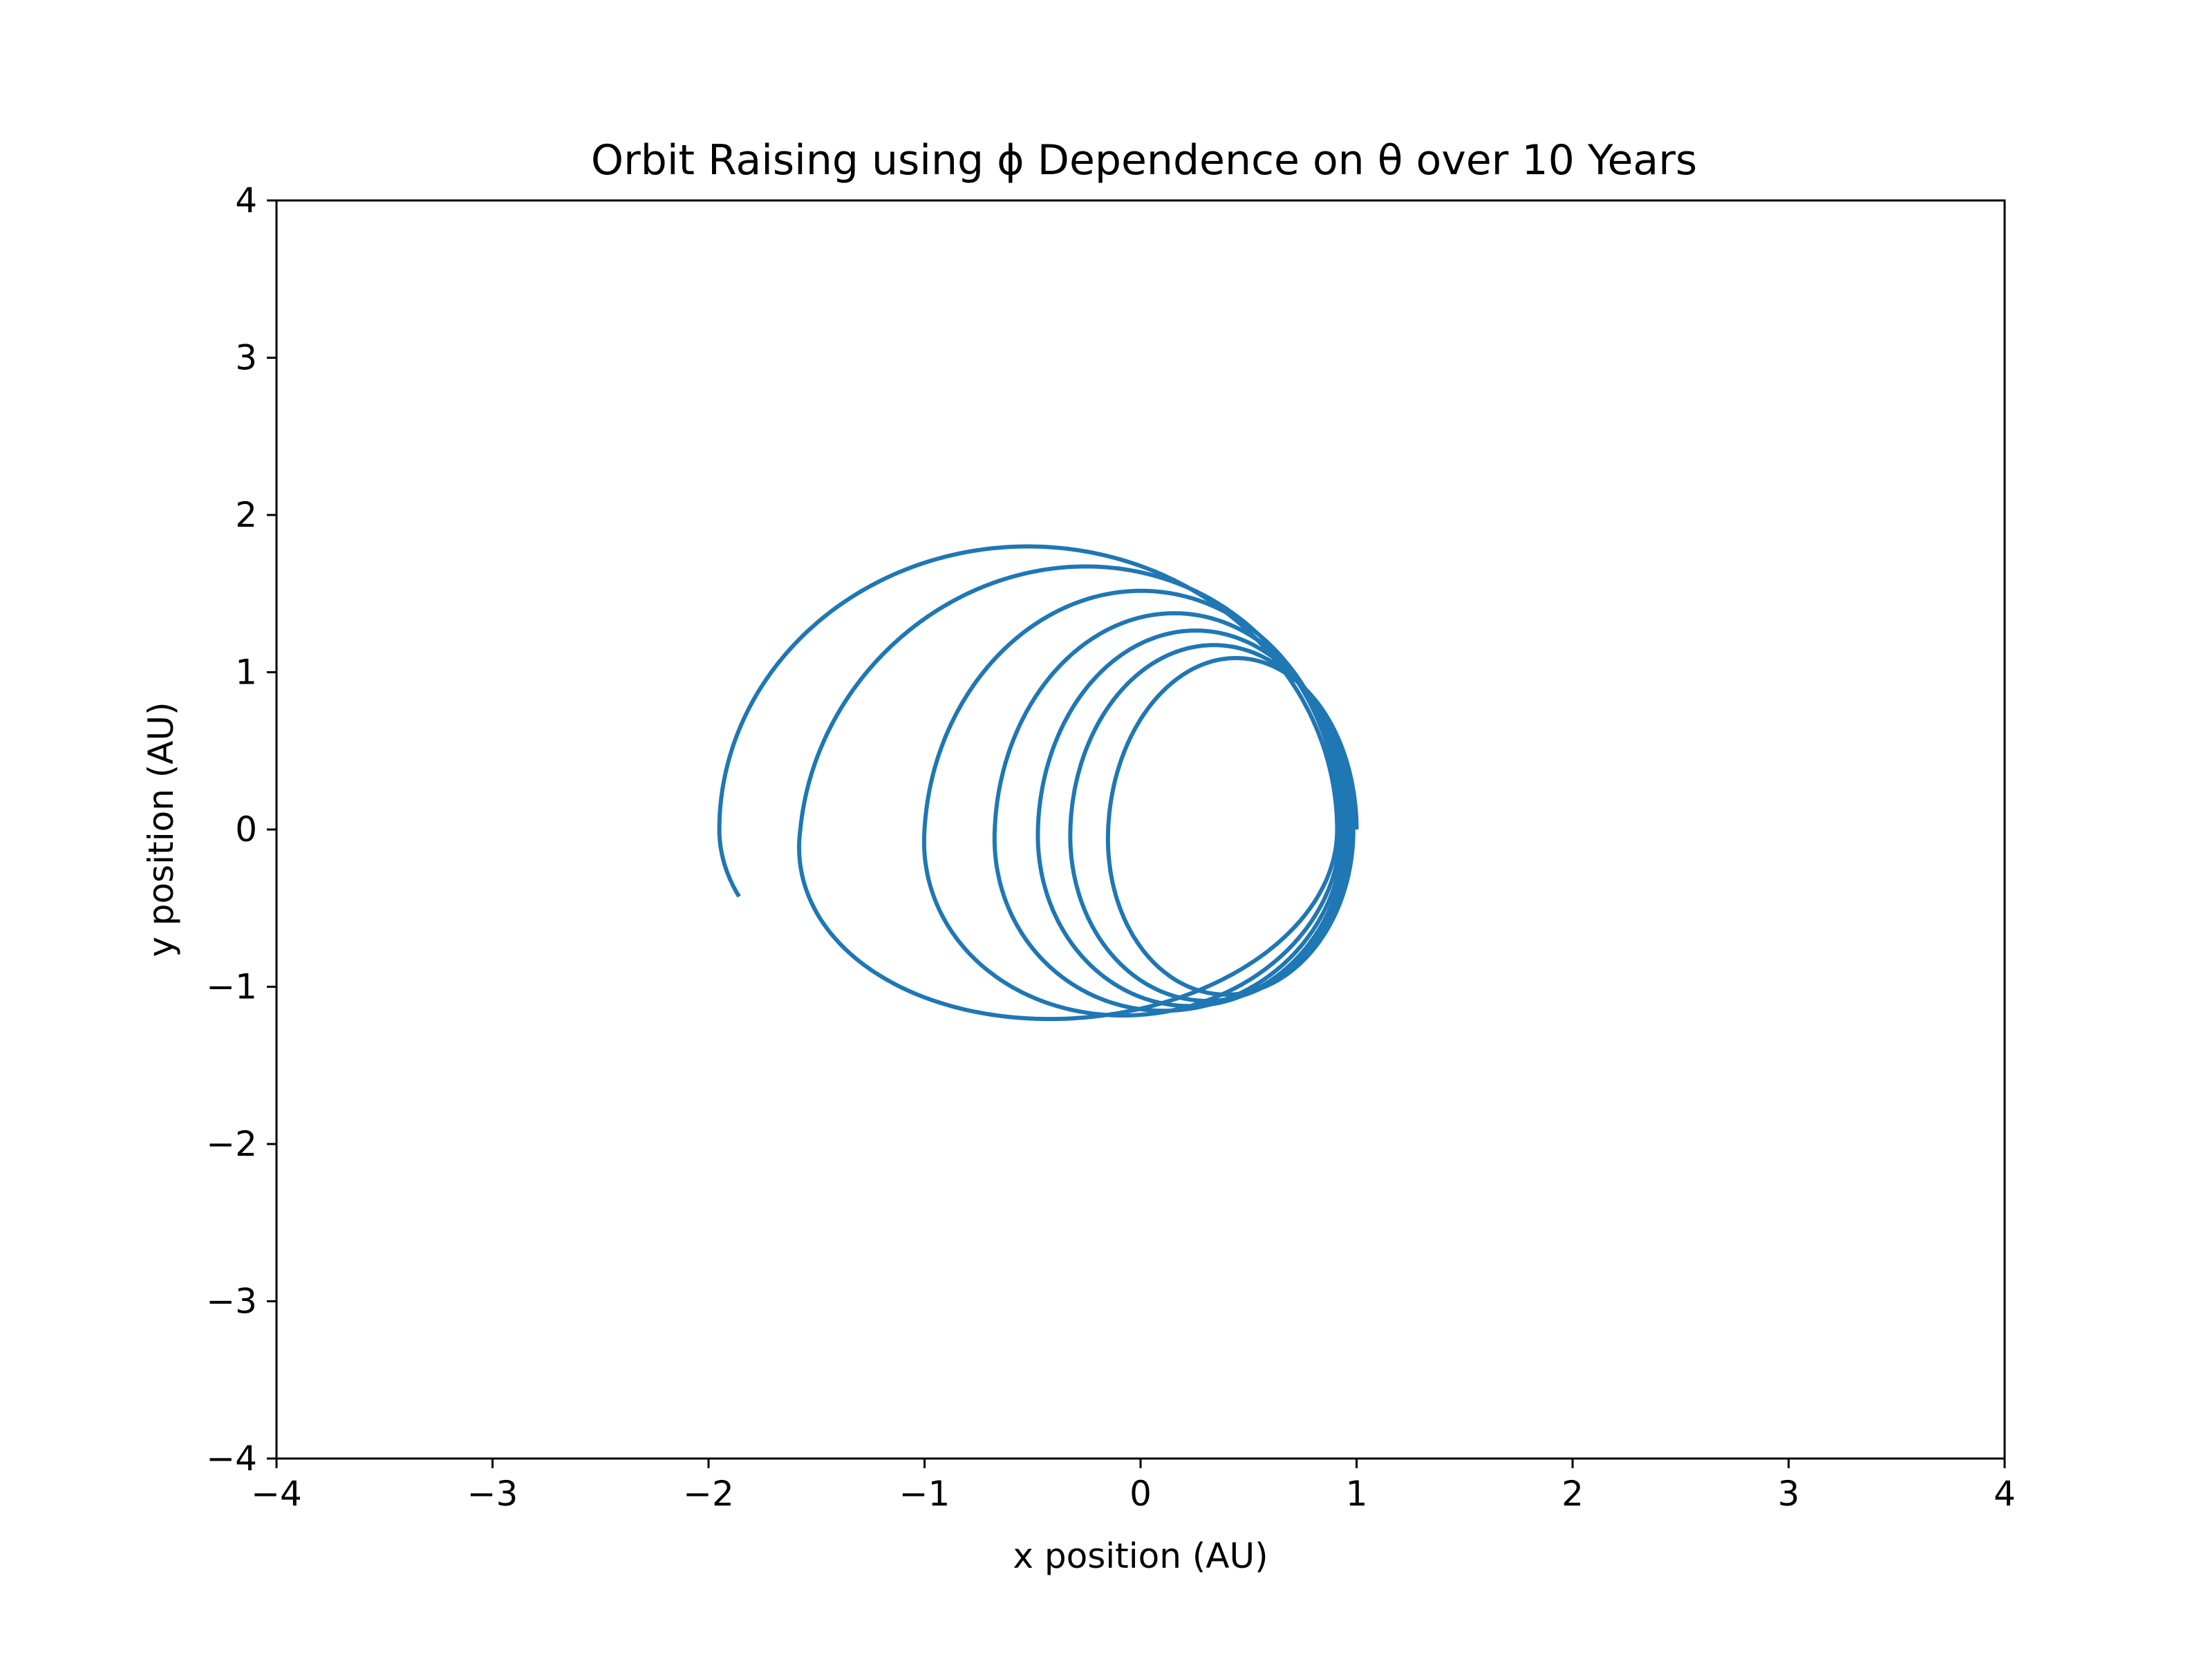 The width and height of the screenshot is (2212, 1659). I want to click on x-tick-label: 0, so click(1141, 1494).